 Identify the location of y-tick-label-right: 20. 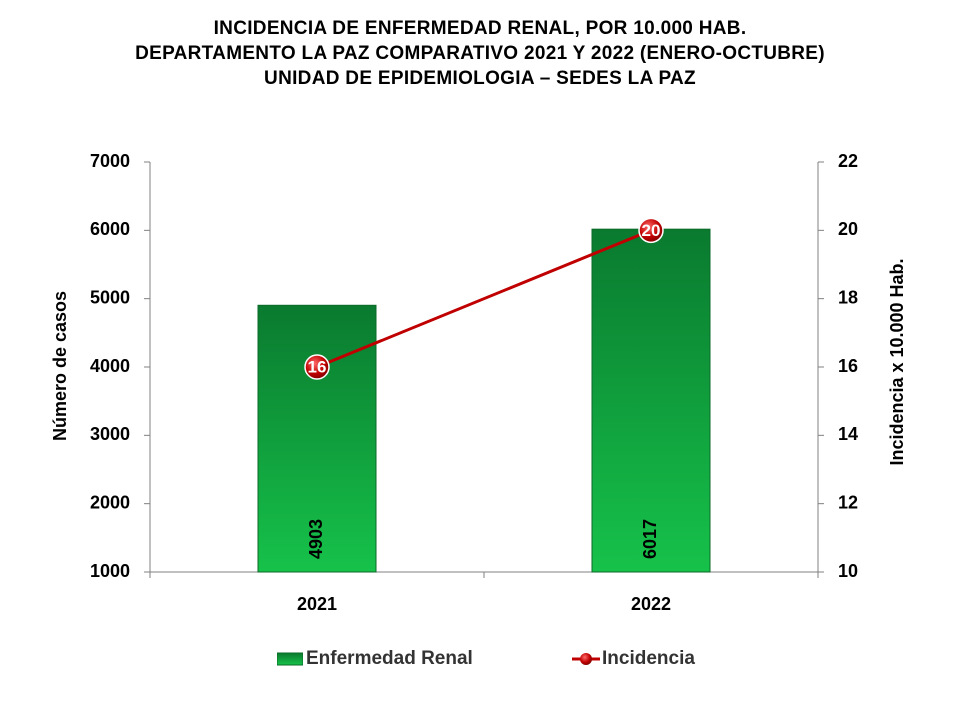
(848, 229).